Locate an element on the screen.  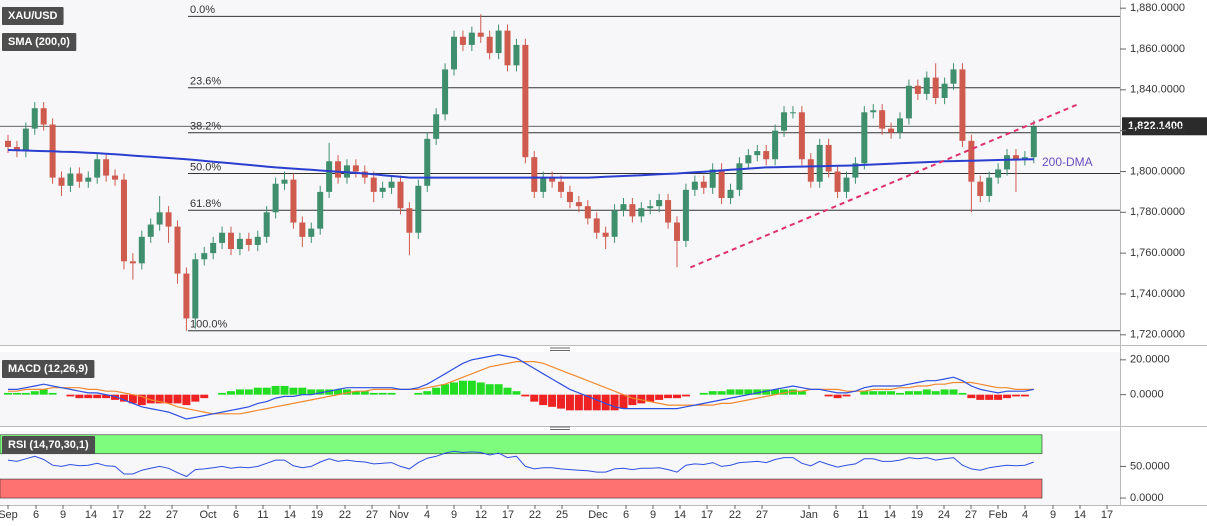
y-tick-label: 1,740.0000 is located at coordinates (1157, 294).